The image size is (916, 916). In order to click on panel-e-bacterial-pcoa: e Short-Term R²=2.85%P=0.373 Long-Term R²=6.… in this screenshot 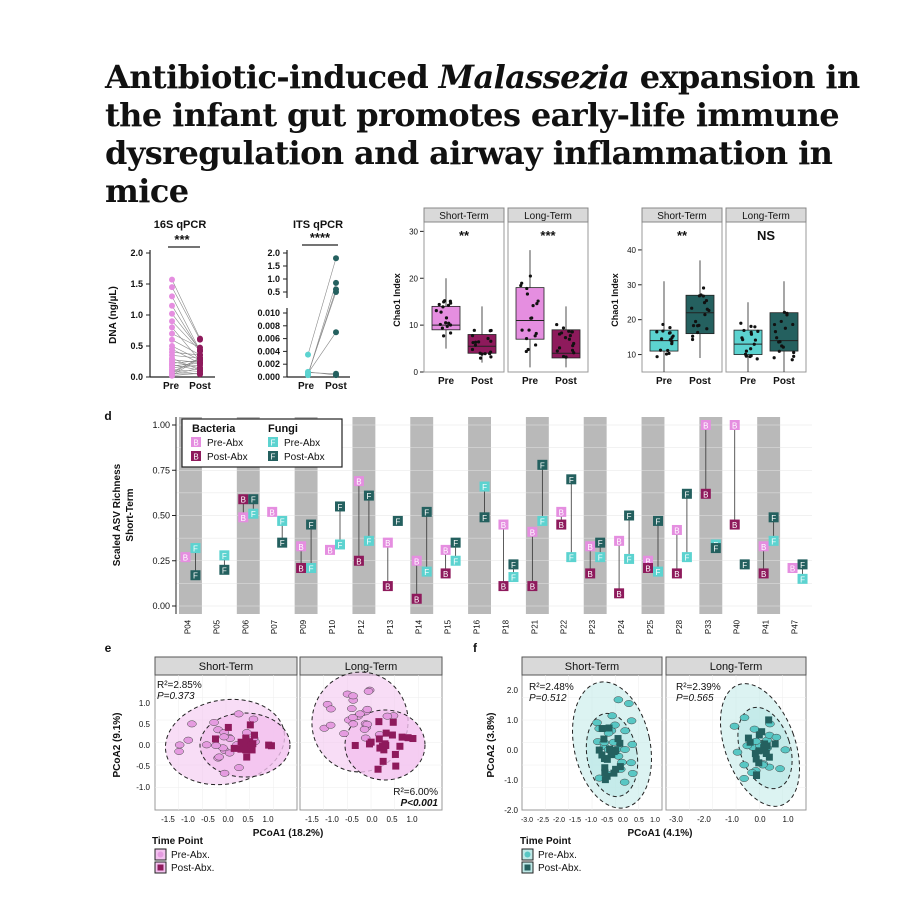, I will do `click(274, 757)`.